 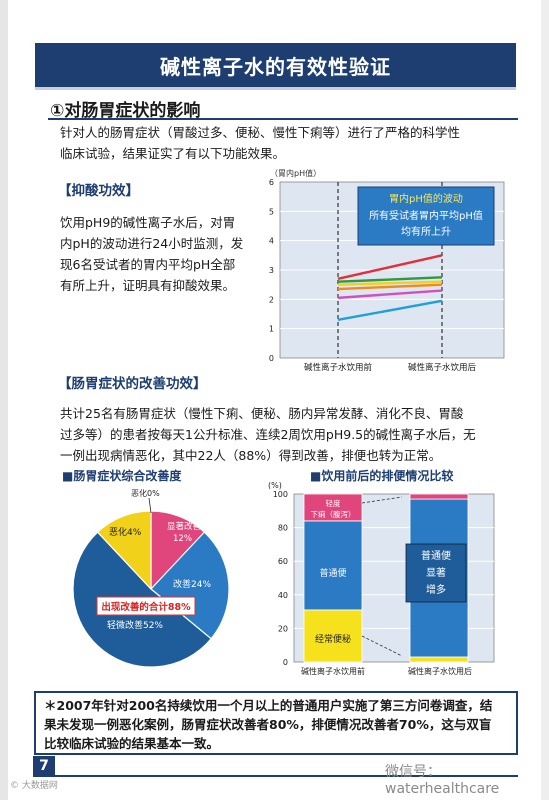 What do you see at coordinates (98, 191) in the screenshot?
I see `acid-heading: 【抑酸功效】` at bounding box center [98, 191].